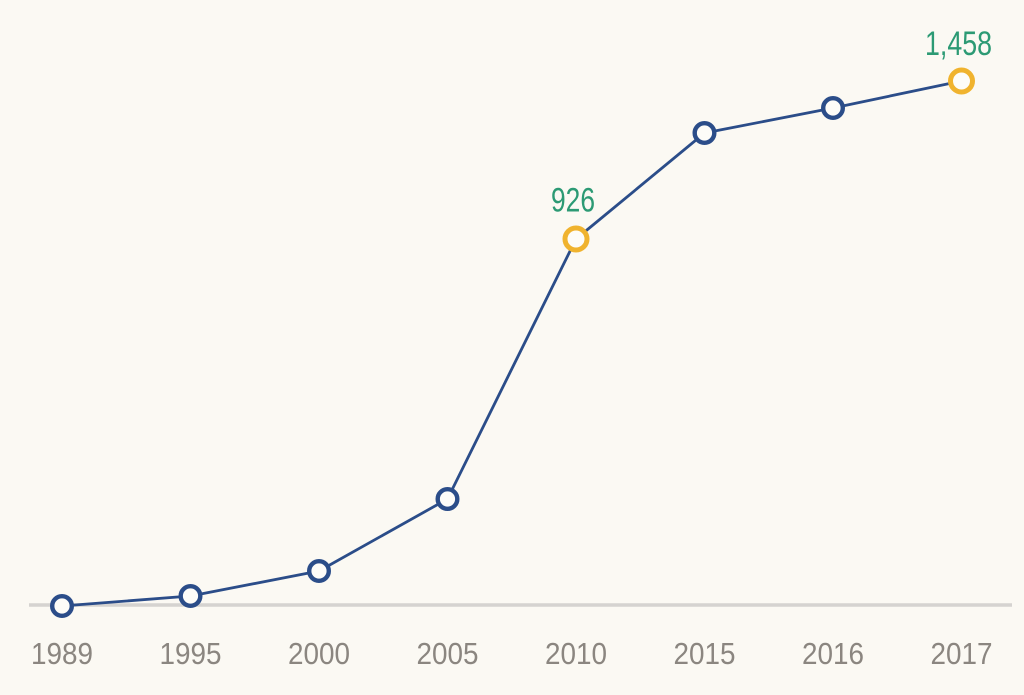 Image resolution: width=1024 pixels, height=695 pixels. What do you see at coordinates (319, 571) in the screenshot?
I see `data-point-2000` at bounding box center [319, 571].